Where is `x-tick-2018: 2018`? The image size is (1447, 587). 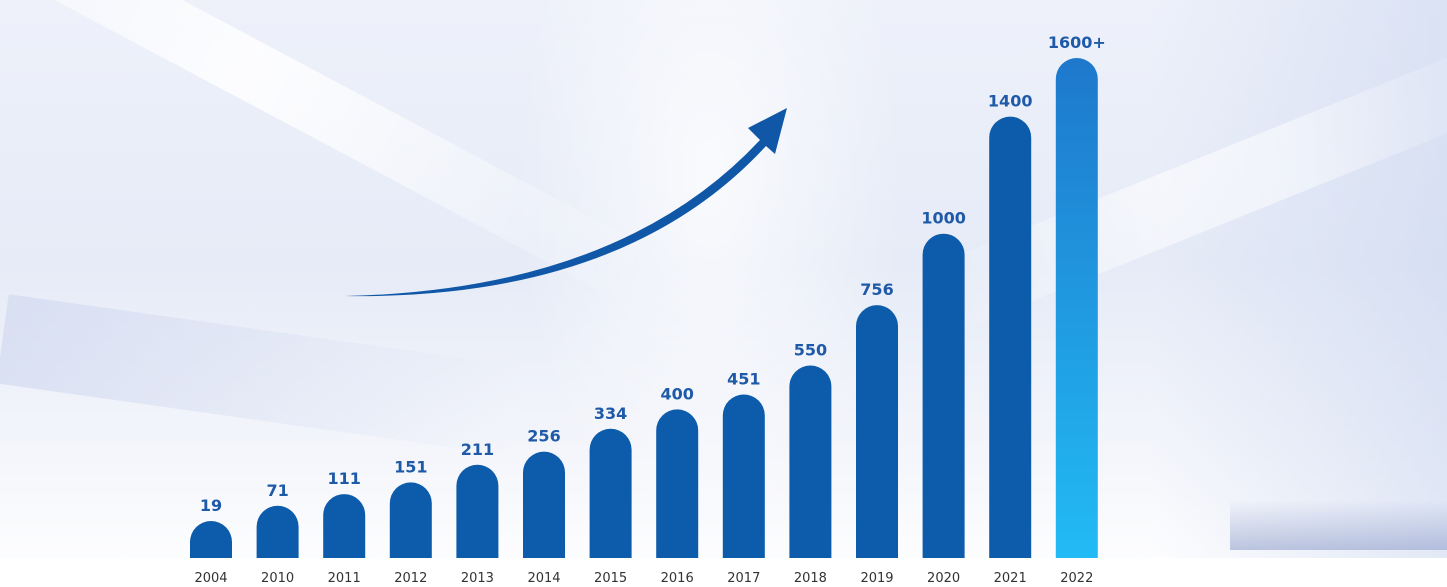
x-tick-2018: 2018 is located at coordinates (810, 578).